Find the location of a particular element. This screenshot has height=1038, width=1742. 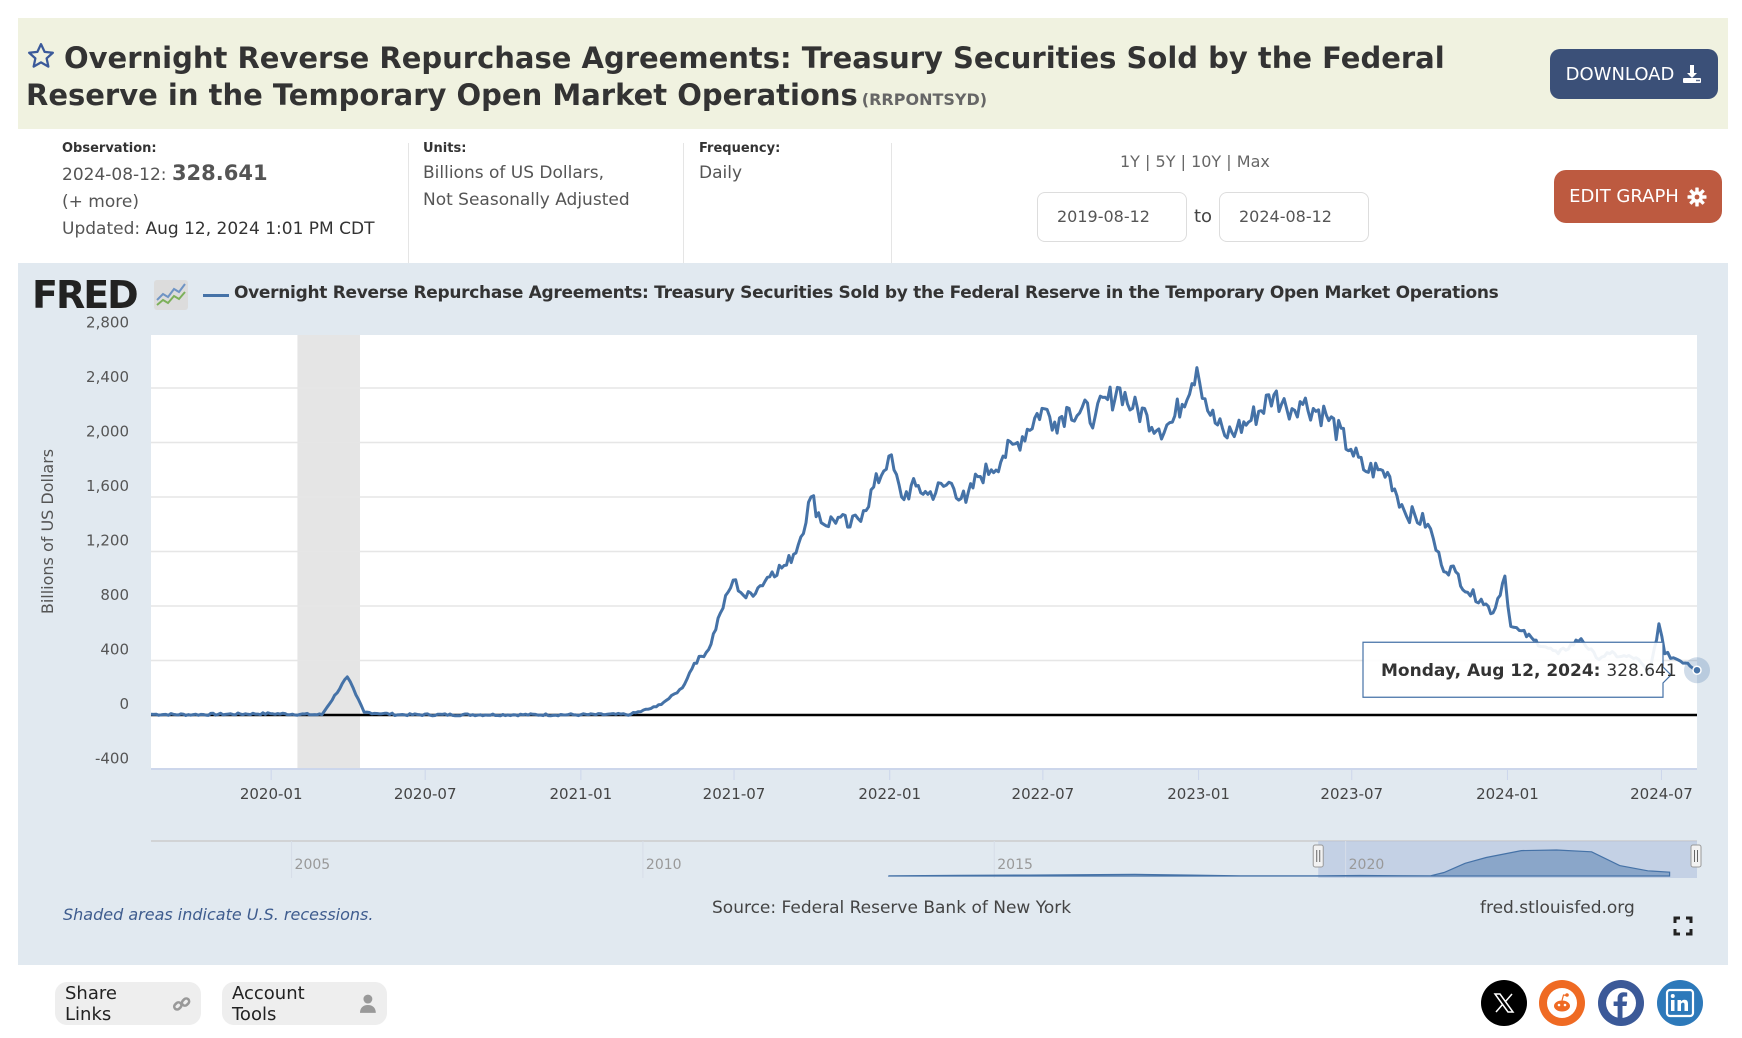

facebook-share-button is located at coordinates (1621, 1003).